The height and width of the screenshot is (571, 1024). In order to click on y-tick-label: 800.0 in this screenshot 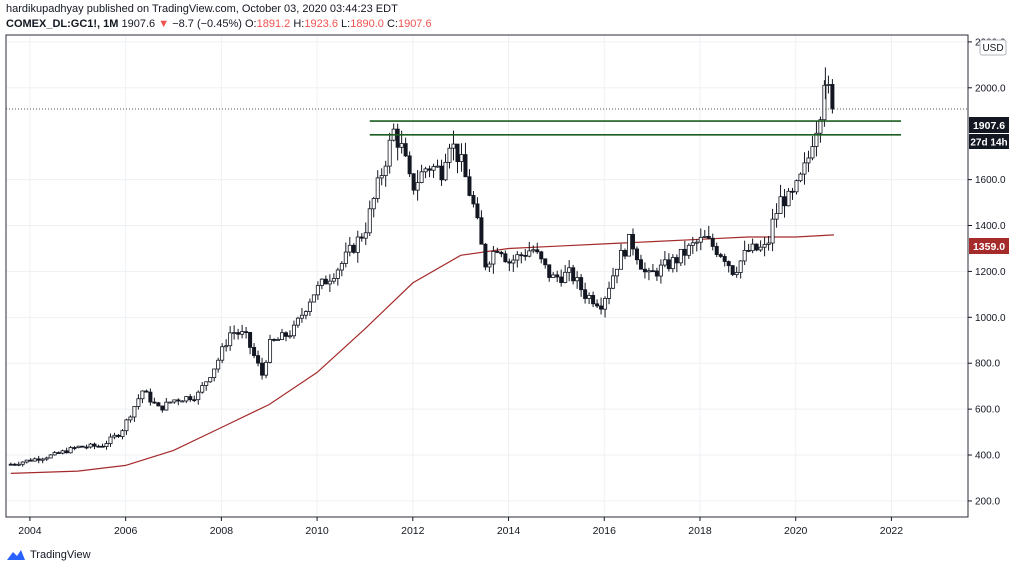, I will do `click(987, 364)`.